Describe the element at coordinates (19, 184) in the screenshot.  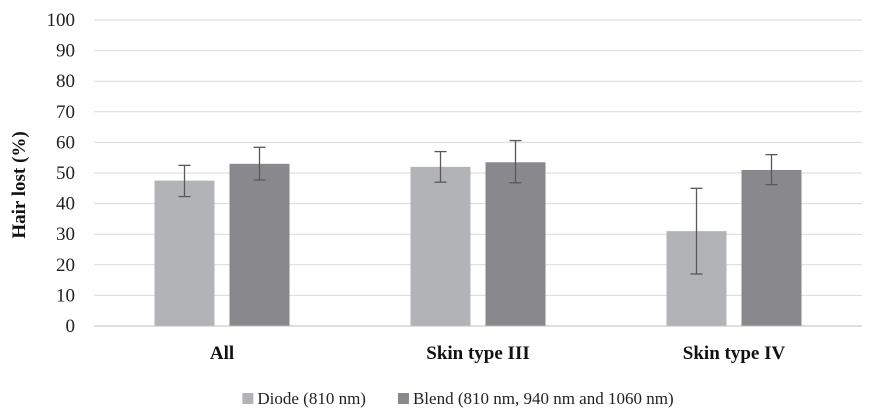
I see `y-axis-label: Hair lost (%)` at that location.